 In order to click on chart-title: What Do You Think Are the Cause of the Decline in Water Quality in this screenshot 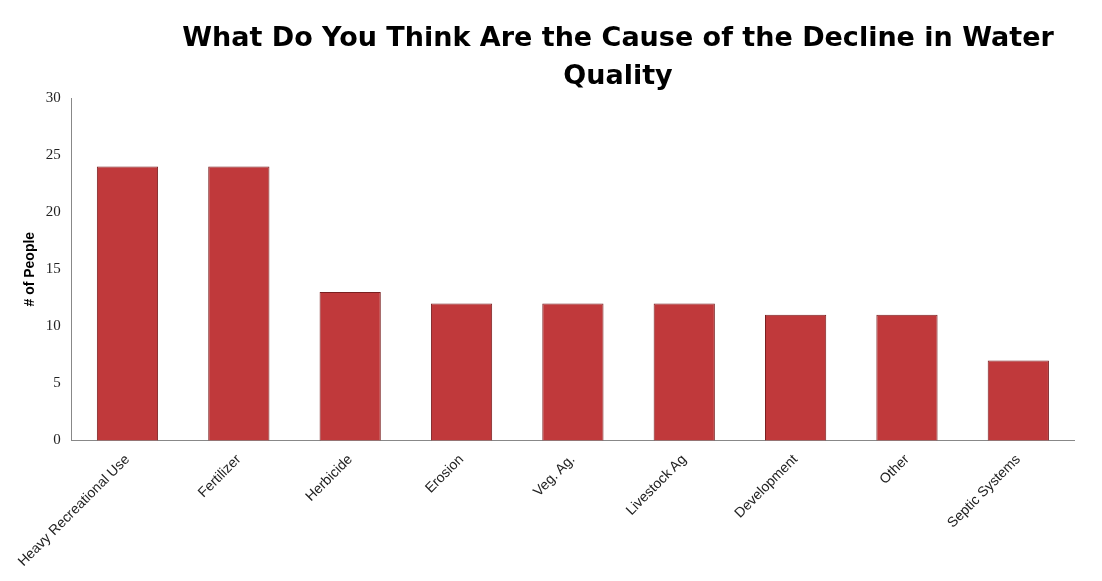, I will do `click(618, 56)`.